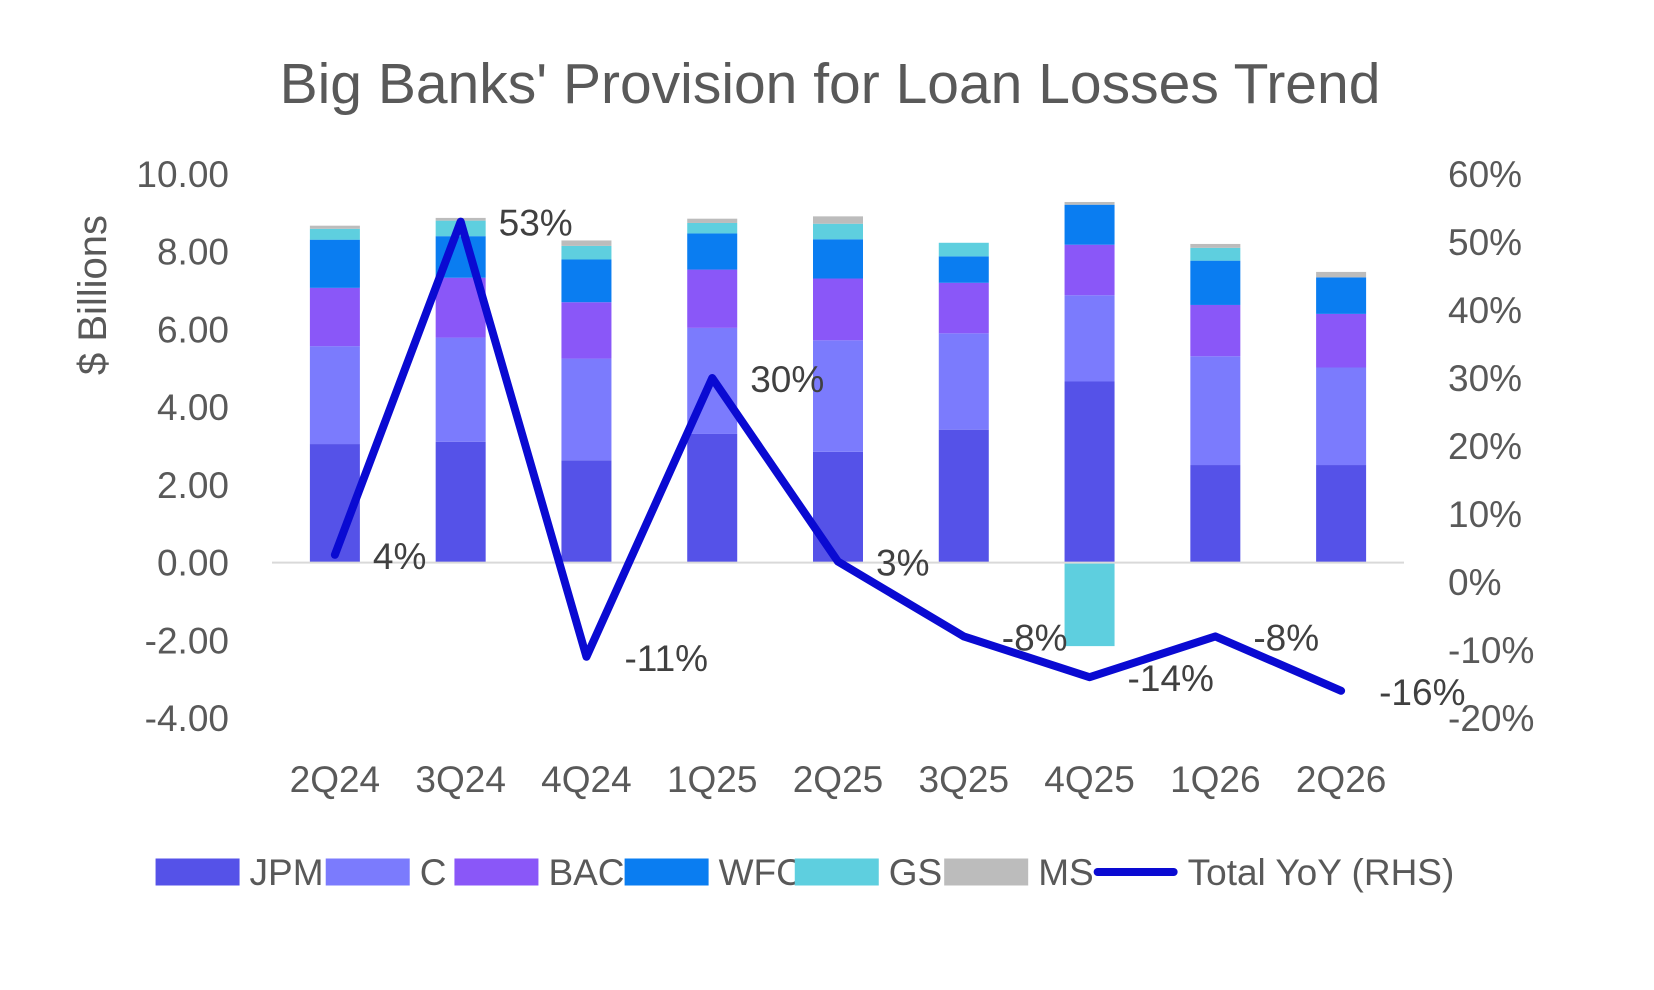 The width and height of the screenshot is (1654, 990). Describe the element at coordinates (1215, 779) in the screenshot. I see `x-tick-label: 1Q26` at that location.